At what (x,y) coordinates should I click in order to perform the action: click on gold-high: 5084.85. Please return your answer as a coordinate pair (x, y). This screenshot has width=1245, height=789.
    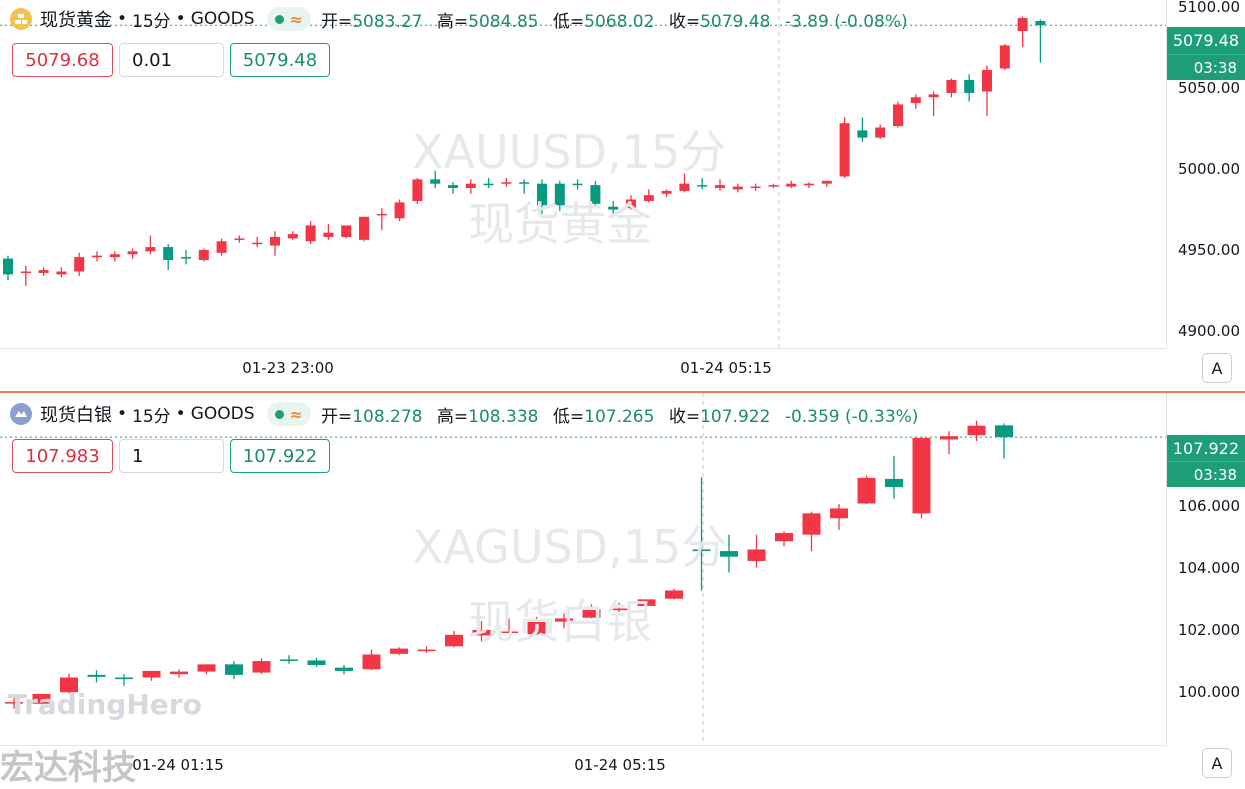
    Looking at the image, I should click on (503, 21).